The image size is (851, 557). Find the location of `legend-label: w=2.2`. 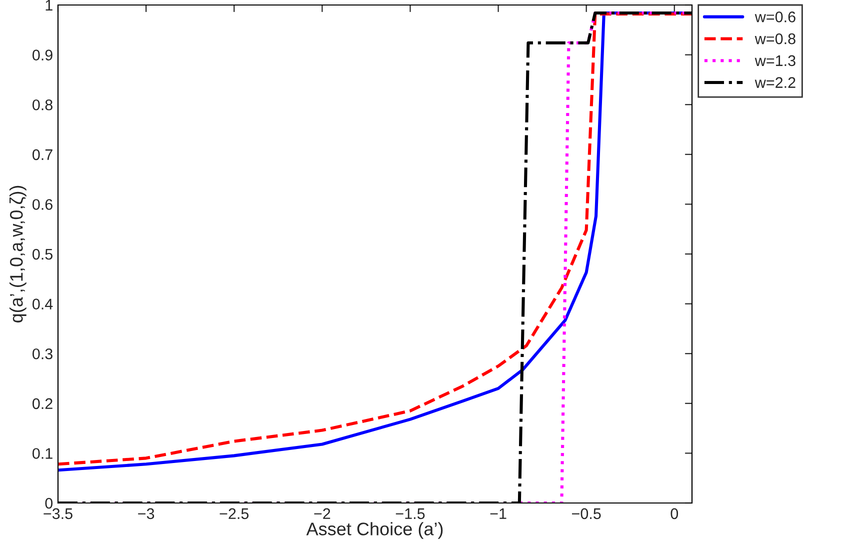

legend-label: w=2.2 is located at coordinates (775, 82).